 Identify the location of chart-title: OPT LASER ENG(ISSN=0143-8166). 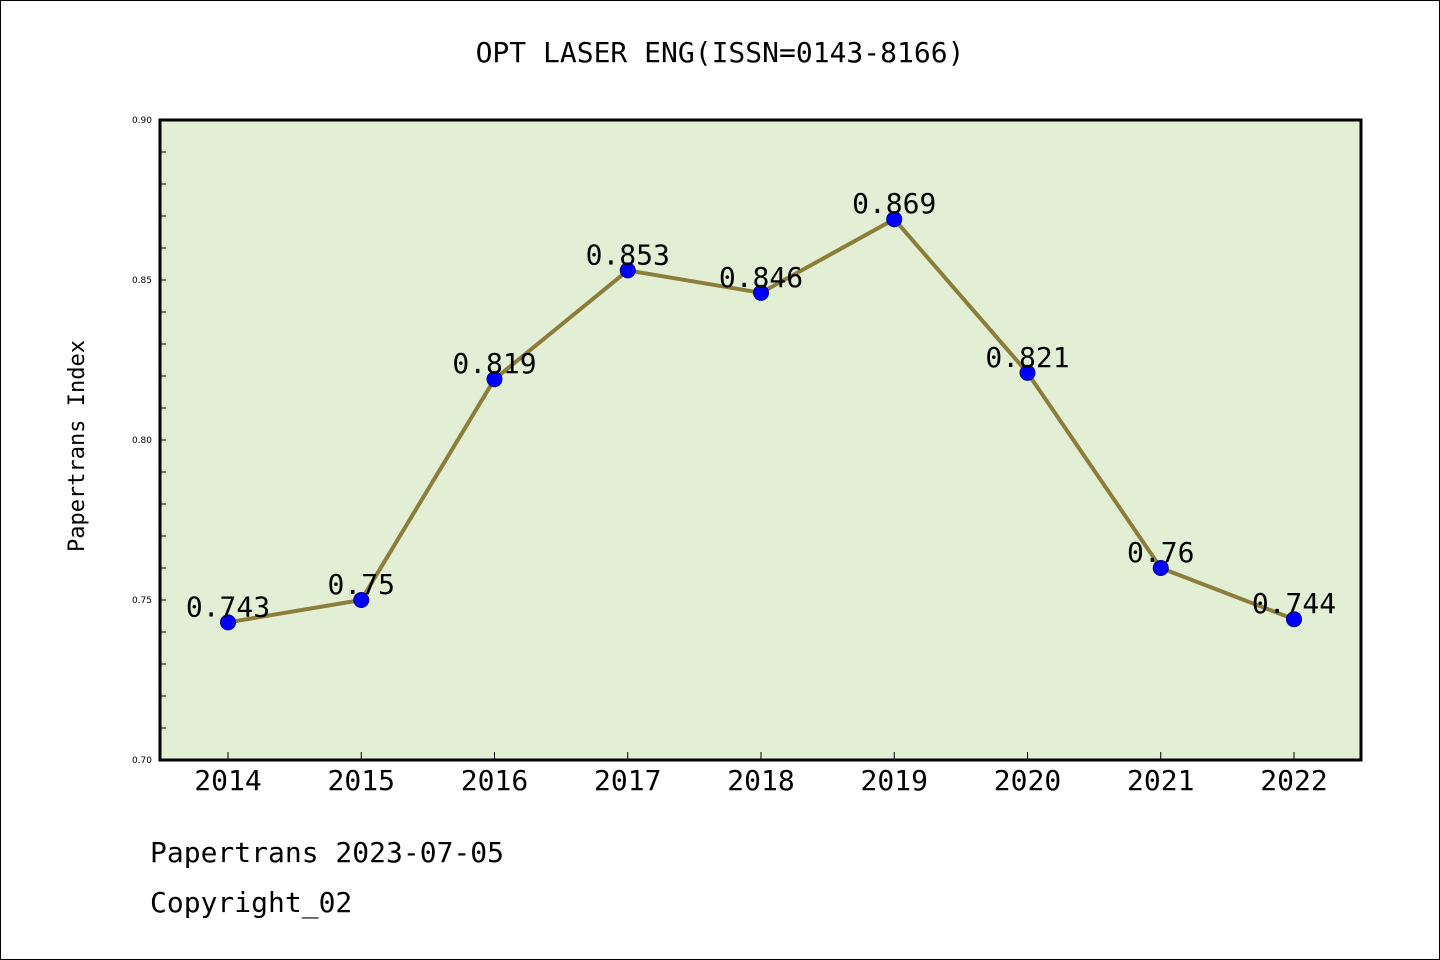
(720, 52).